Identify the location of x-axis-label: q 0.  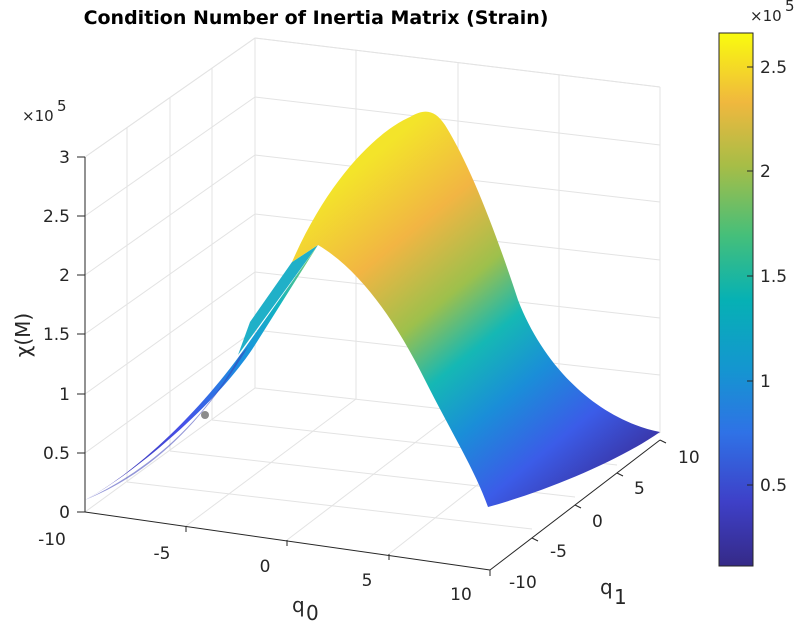
(305, 609).